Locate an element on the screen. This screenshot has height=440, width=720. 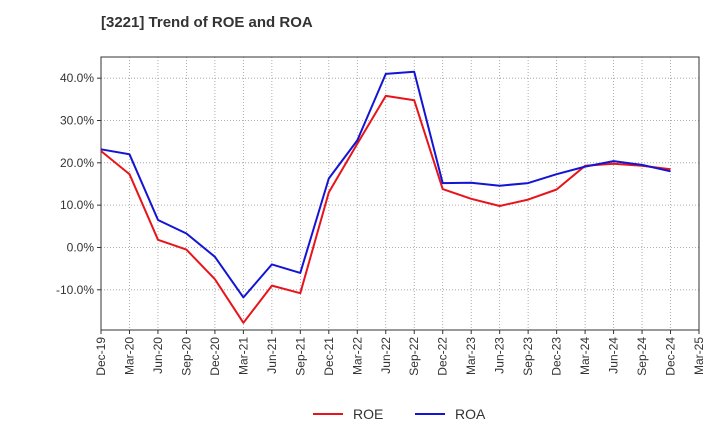
chart-title: [3221] Trend of ROE and ROA is located at coordinates (207, 22).